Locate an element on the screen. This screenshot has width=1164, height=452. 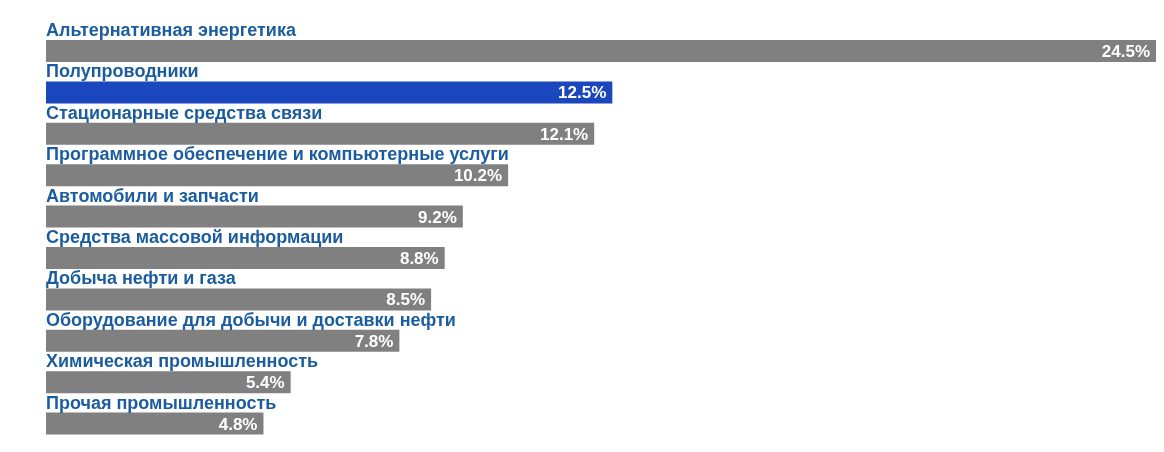
data-label: 8.5% is located at coordinates (406, 300).